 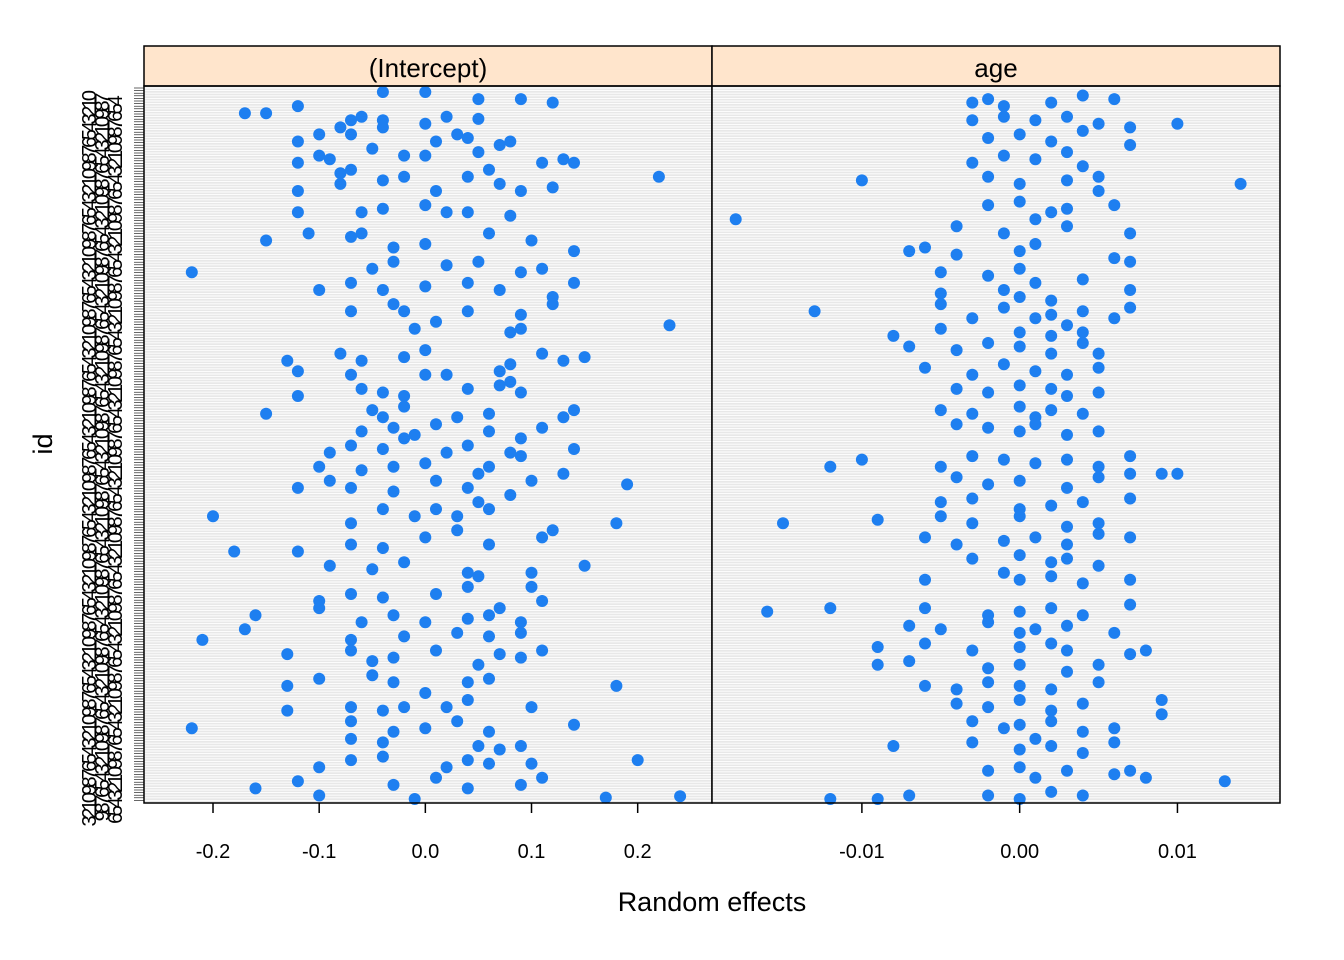 What do you see at coordinates (319, 852) in the screenshot?
I see `x-tick-label: -0.1` at bounding box center [319, 852].